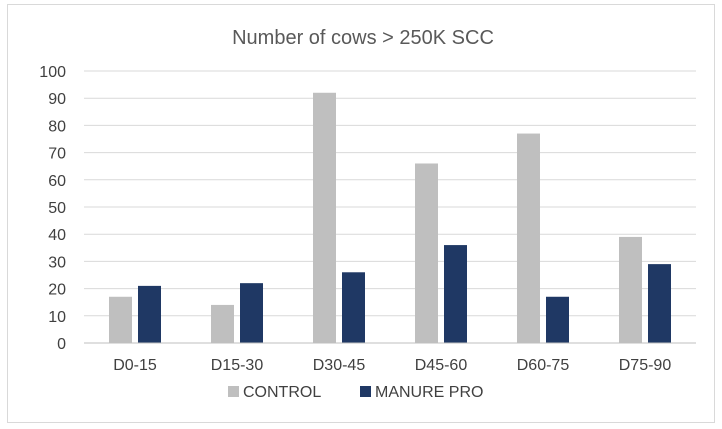  I want to click on y-tick-label: 30, so click(57, 262).